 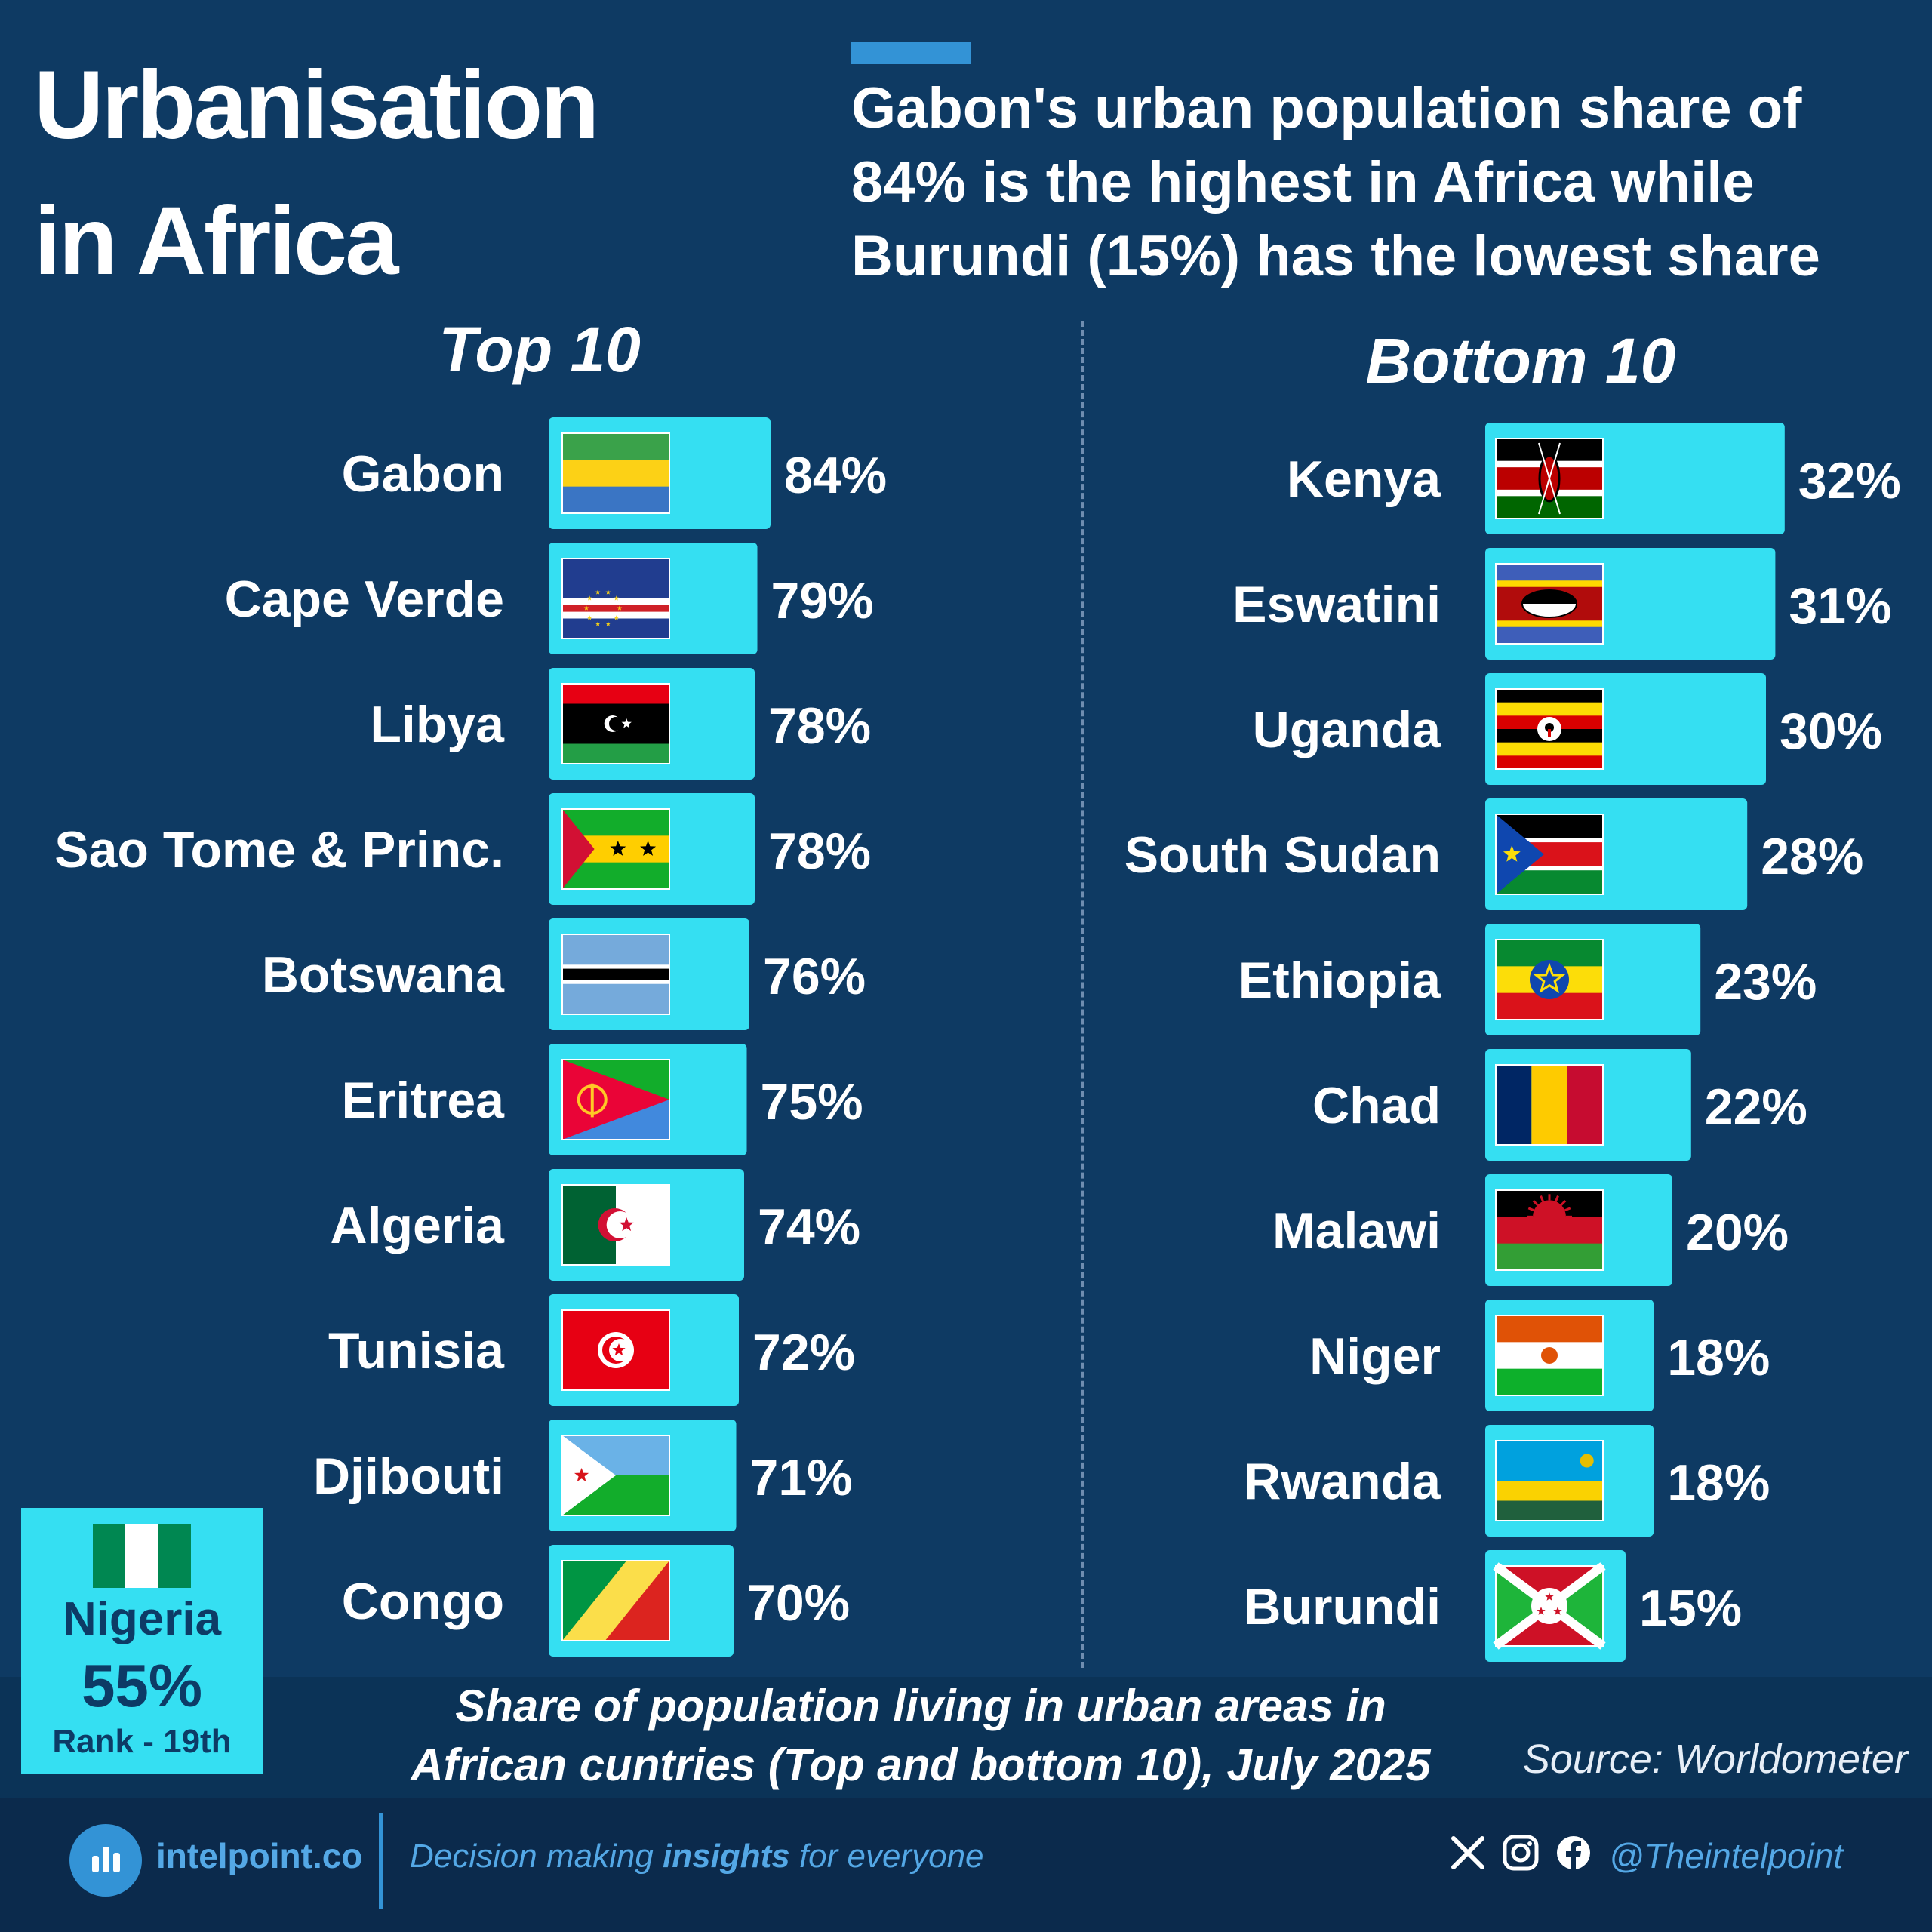 I want to click on category-label-chad: Chad, so click(x=1376, y=1105).